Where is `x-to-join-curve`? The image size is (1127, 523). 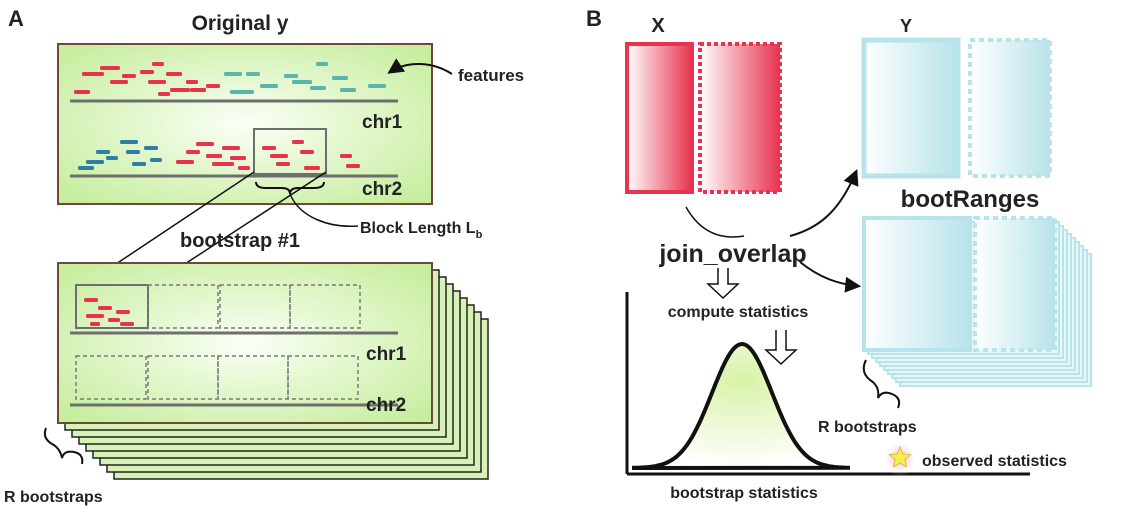
x-to-join-curve is located at coordinates (715, 222).